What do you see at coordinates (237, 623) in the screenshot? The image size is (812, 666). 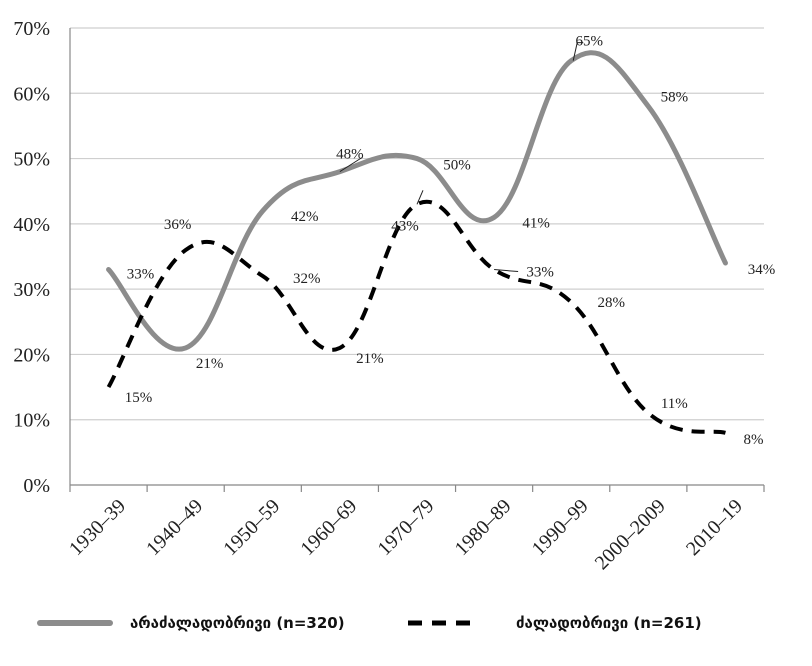 I see `legend-label-nonviolent: არაძალადობრივი (n=320)` at bounding box center [237, 623].